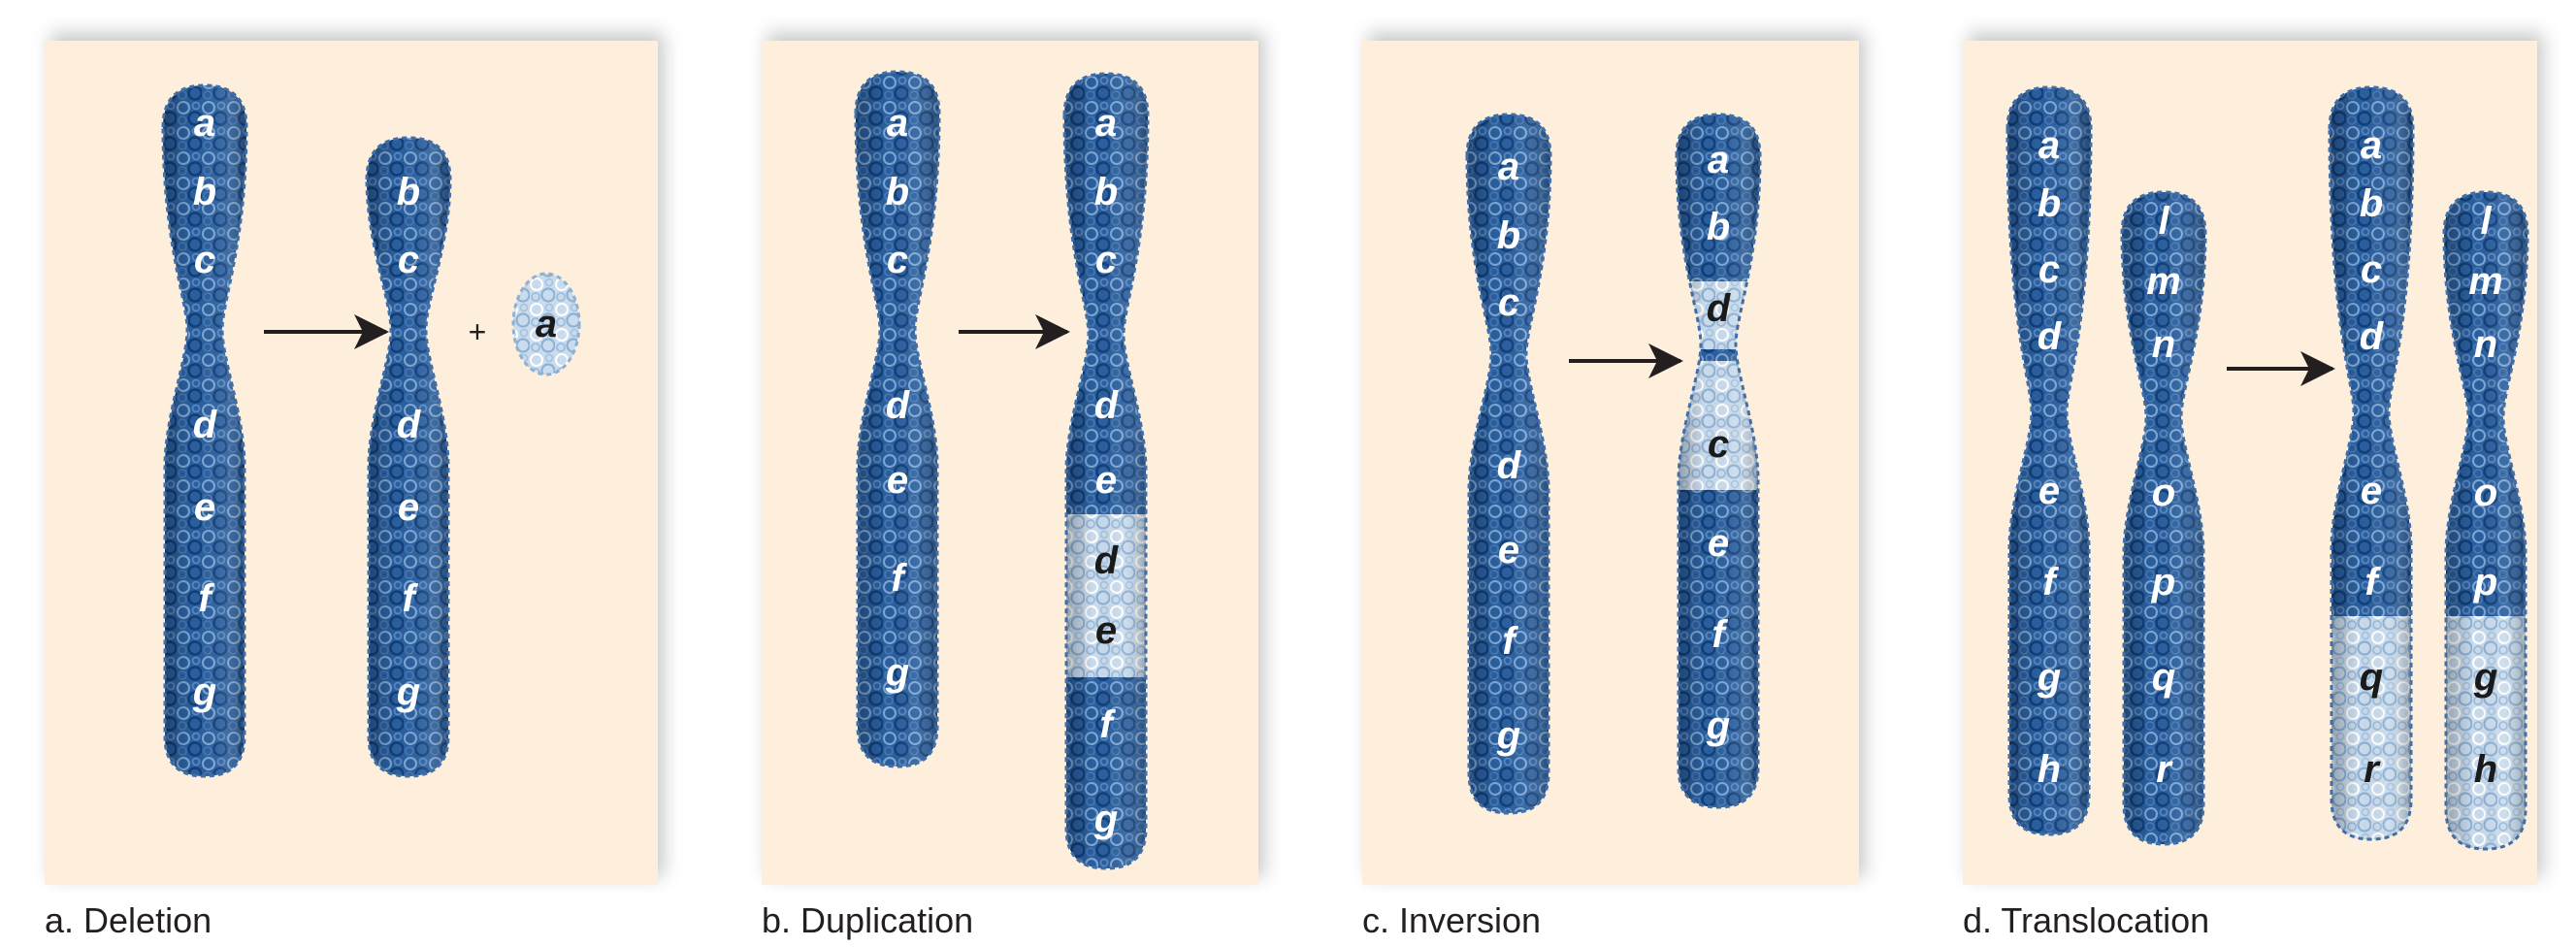 The width and height of the screenshot is (2576, 947). I want to click on chromosome: lmn o p q r, so click(2163, 518).